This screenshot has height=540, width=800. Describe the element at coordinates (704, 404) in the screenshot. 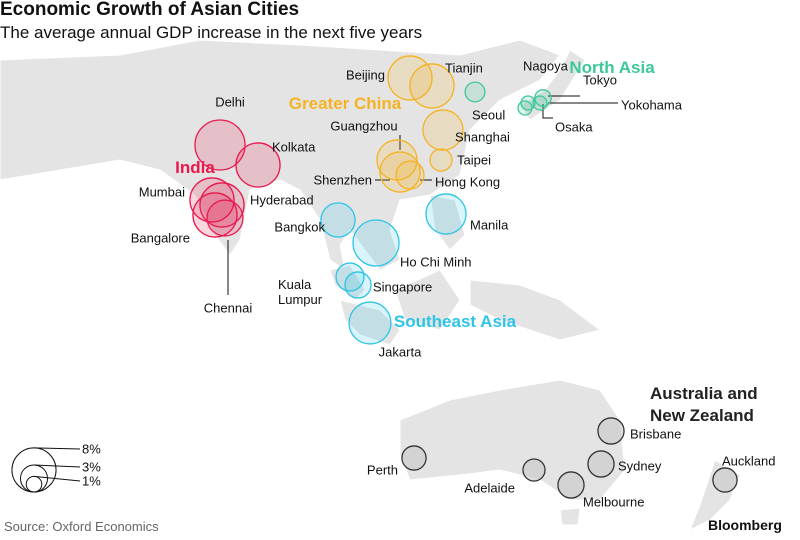

I see `region-label: Australia and New Zealand` at that location.